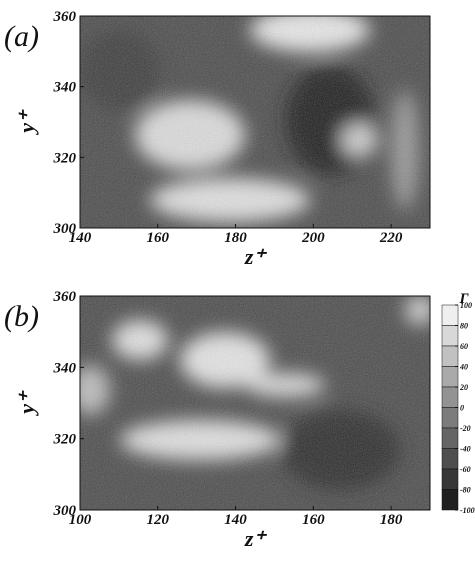 This screenshot has height=561, width=475. What do you see at coordinates (158, 520) in the screenshot?
I see `x-tick-label: 120` at bounding box center [158, 520].